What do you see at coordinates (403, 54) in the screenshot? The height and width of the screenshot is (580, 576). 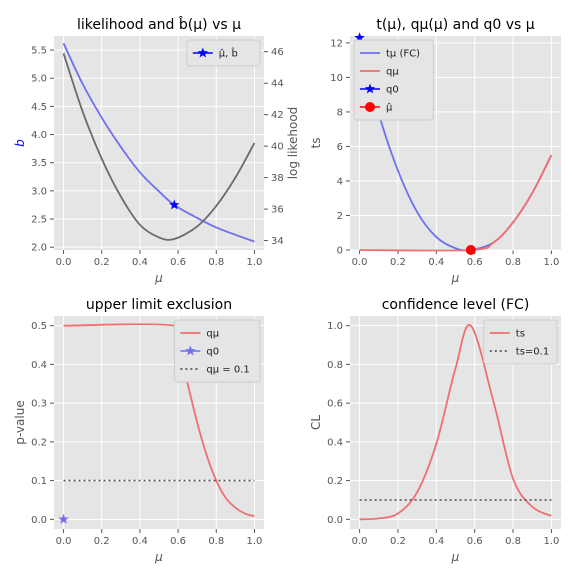 I see `legend-label: tμ (FC)` at bounding box center [403, 54].